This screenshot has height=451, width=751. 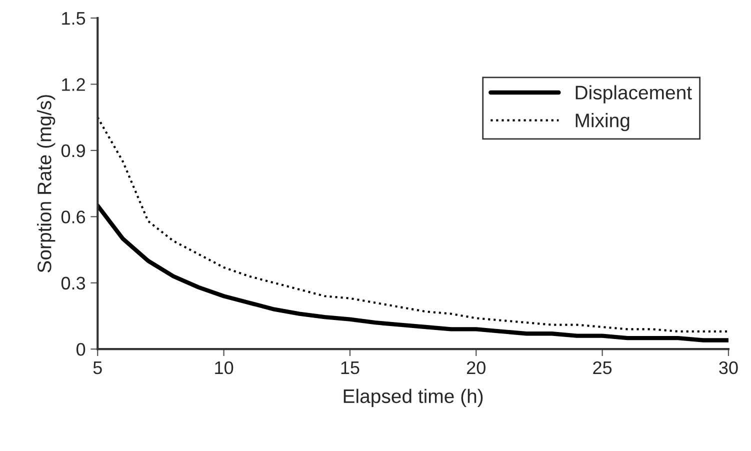 I want to click on x-tick-label: 5, so click(x=97, y=368).